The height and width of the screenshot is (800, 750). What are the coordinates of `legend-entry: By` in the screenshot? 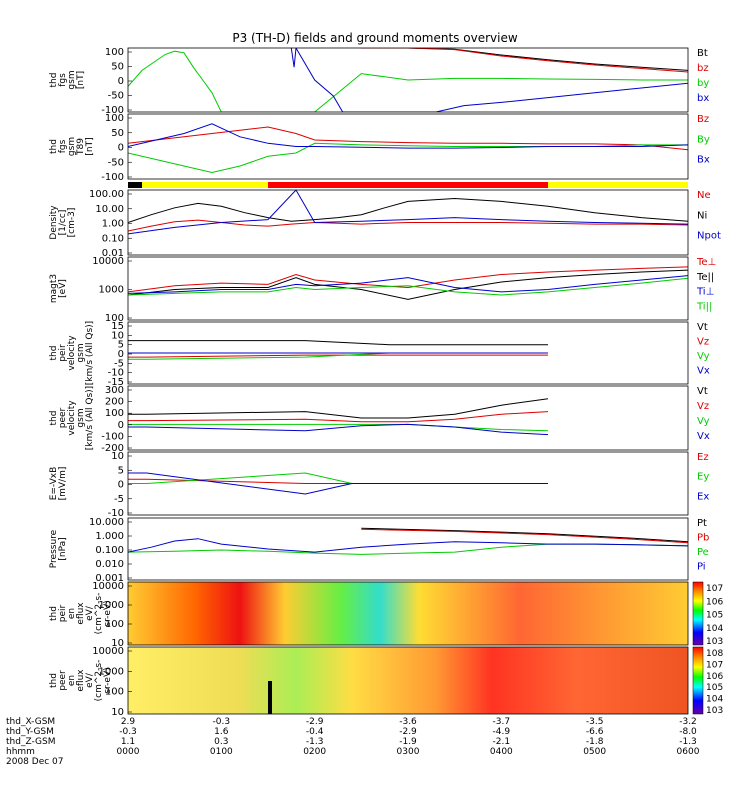 It's located at (703, 139).